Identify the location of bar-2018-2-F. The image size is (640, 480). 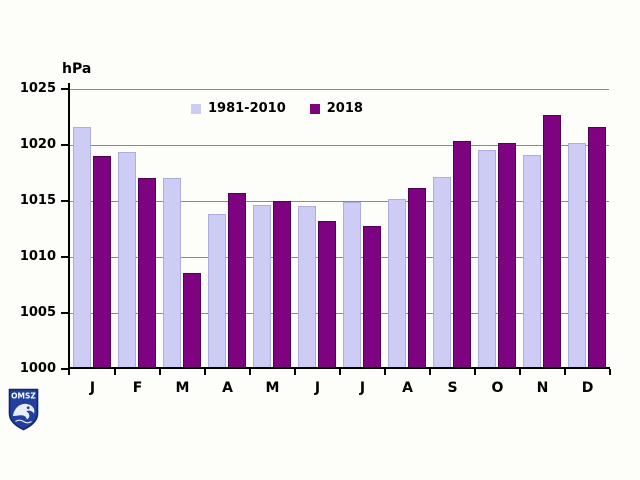
(147, 272).